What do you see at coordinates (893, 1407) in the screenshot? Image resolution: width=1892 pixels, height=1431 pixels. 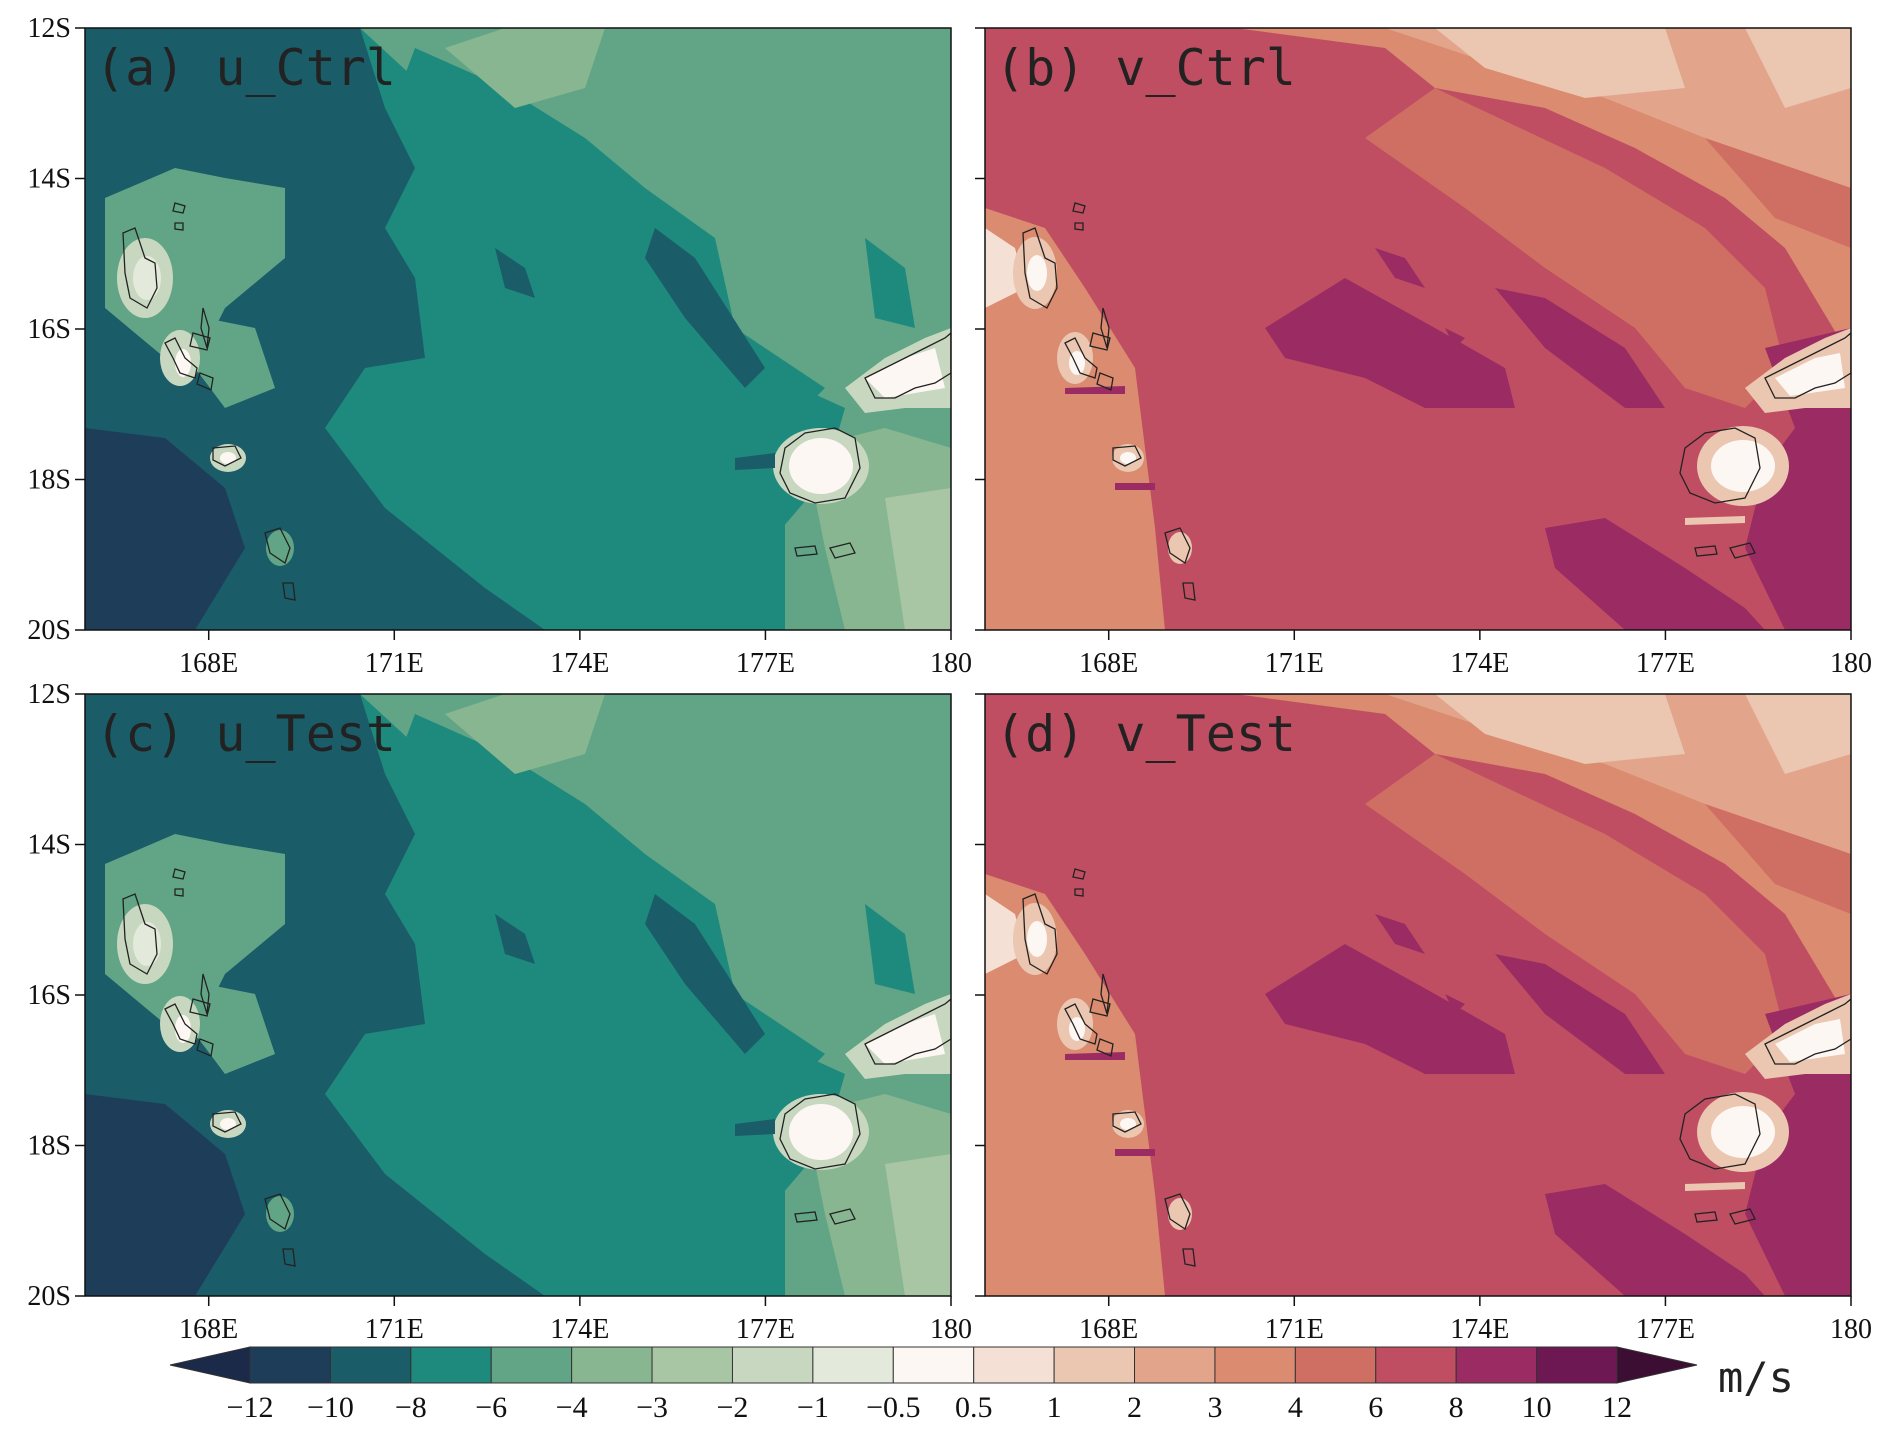 I see `colorbar-label: −0.5` at bounding box center [893, 1407].